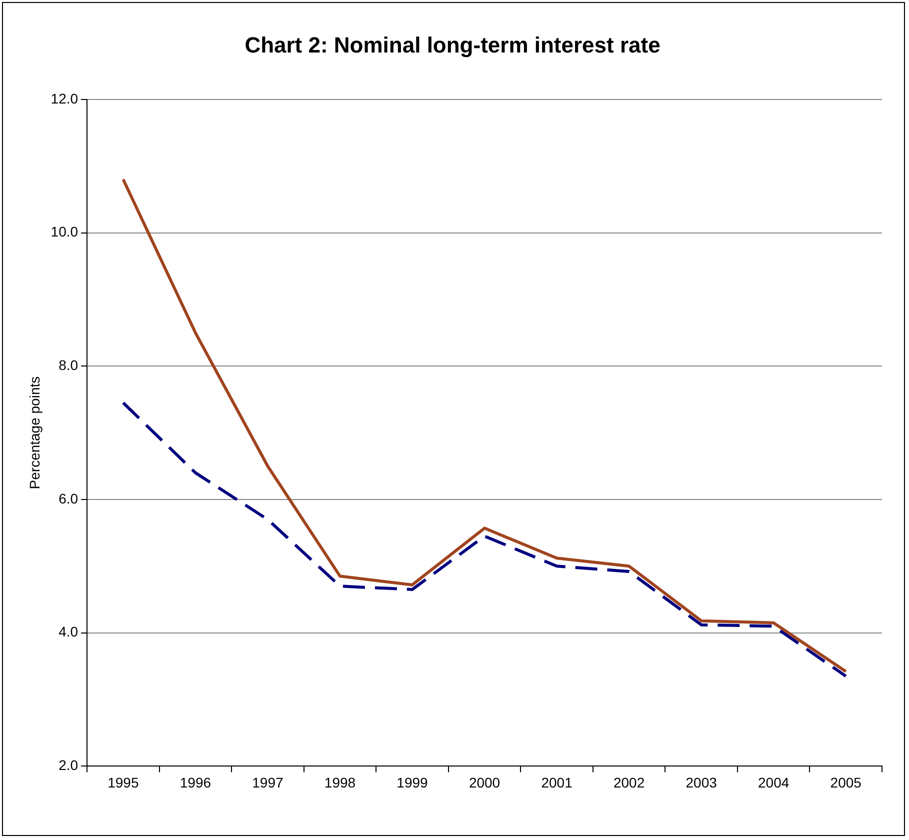  I want to click on chart-title: Chart 2: Nominal long-term interest rate, so click(452, 45).